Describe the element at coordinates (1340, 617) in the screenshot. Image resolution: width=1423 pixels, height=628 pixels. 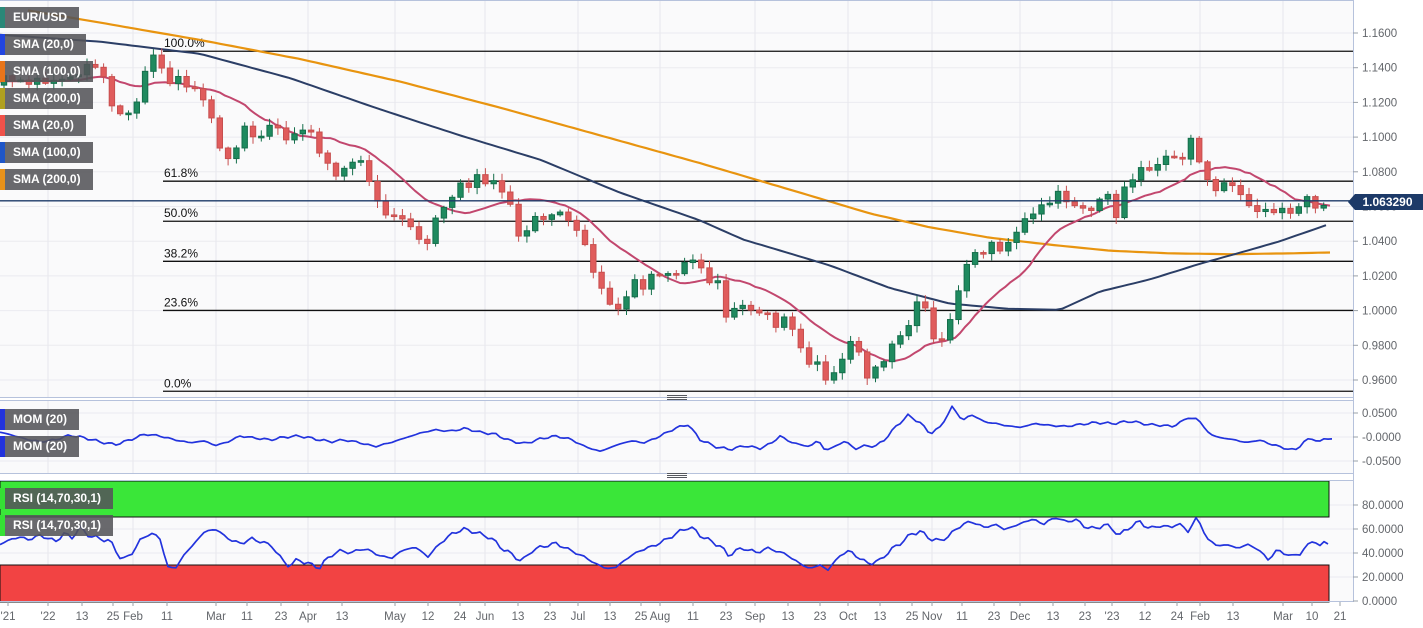
I see `axis-label: 21` at that location.